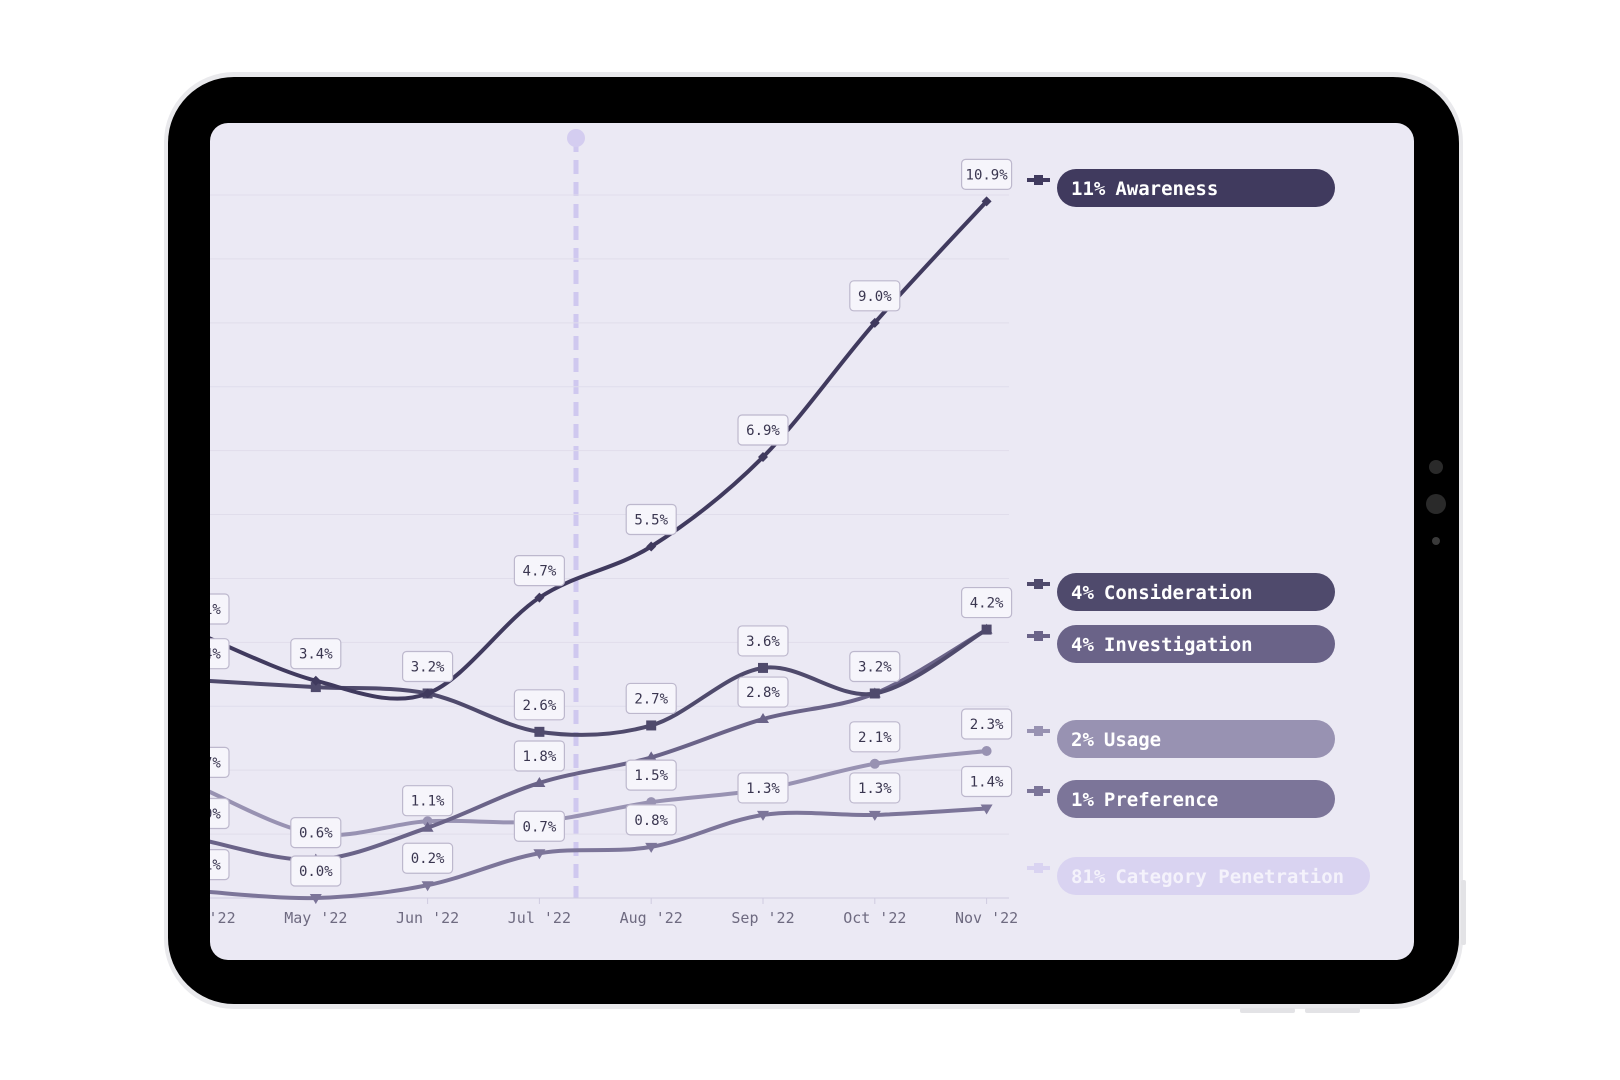  What do you see at coordinates (539, 918) in the screenshot?
I see `x-tick-label: Jul '22` at bounding box center [539, 918].